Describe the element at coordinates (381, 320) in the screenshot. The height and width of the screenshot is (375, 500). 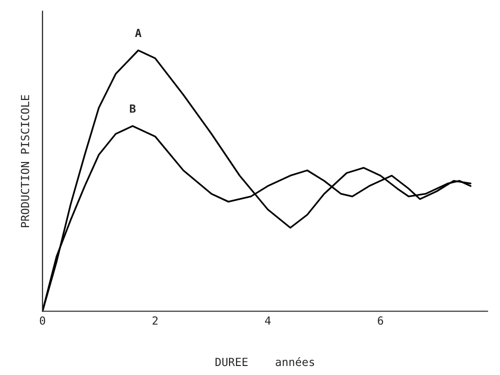
I see `x-tick-label: 6` at that location.